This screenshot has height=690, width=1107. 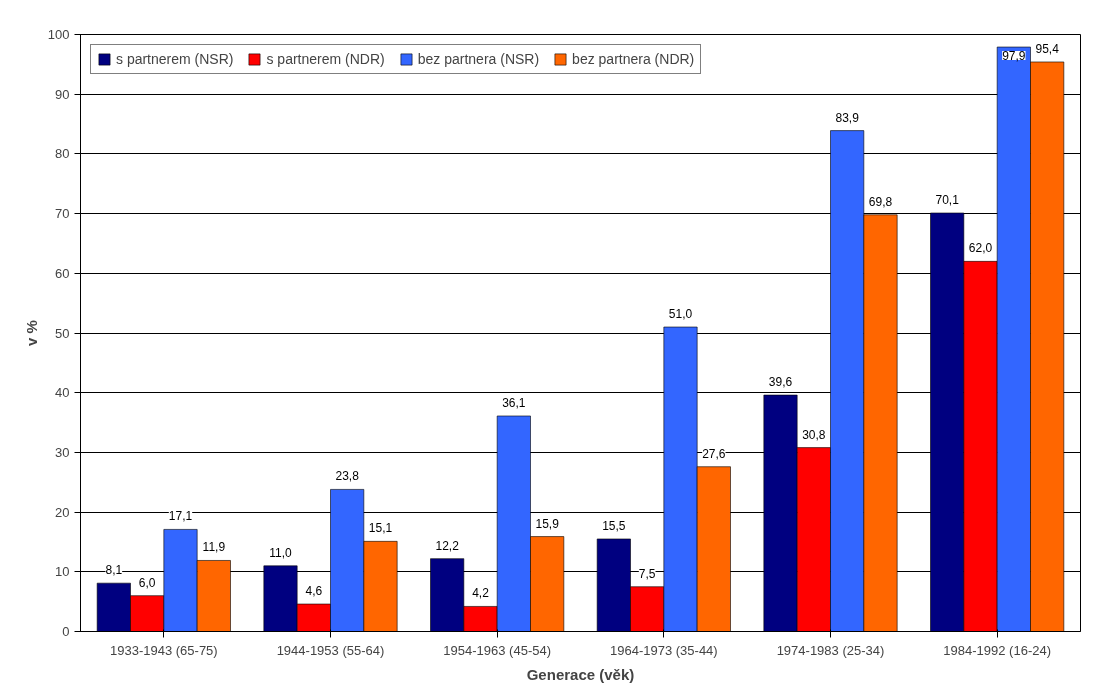 What do you see at coordinates (663, 650) in the screenshot?
I see `x-tick-label: 1964-1973 (35-44)` at bounding box center [663, 650].